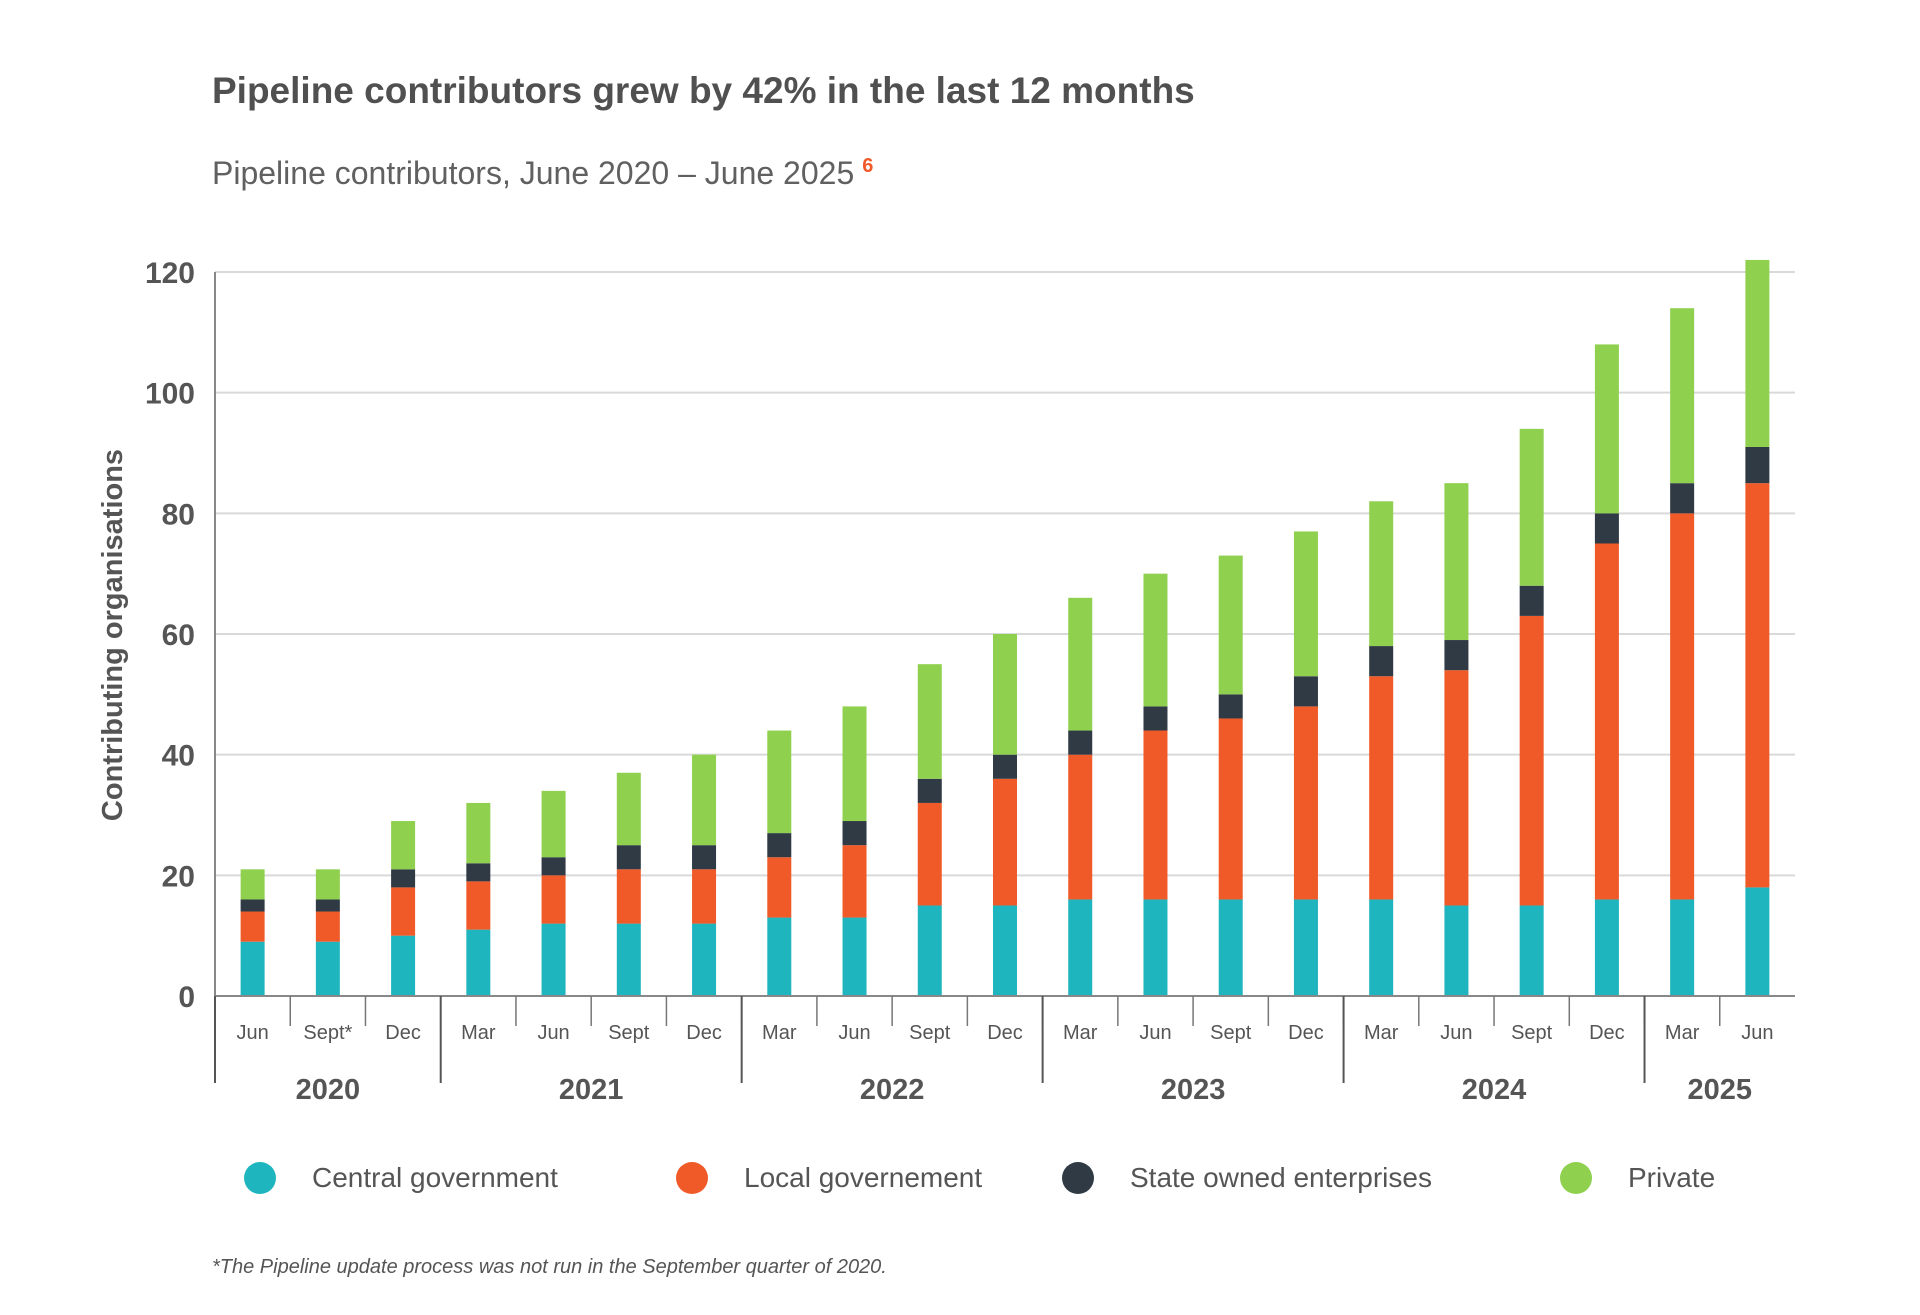  I want to click on year-label: 2021, so click(591, 1090).